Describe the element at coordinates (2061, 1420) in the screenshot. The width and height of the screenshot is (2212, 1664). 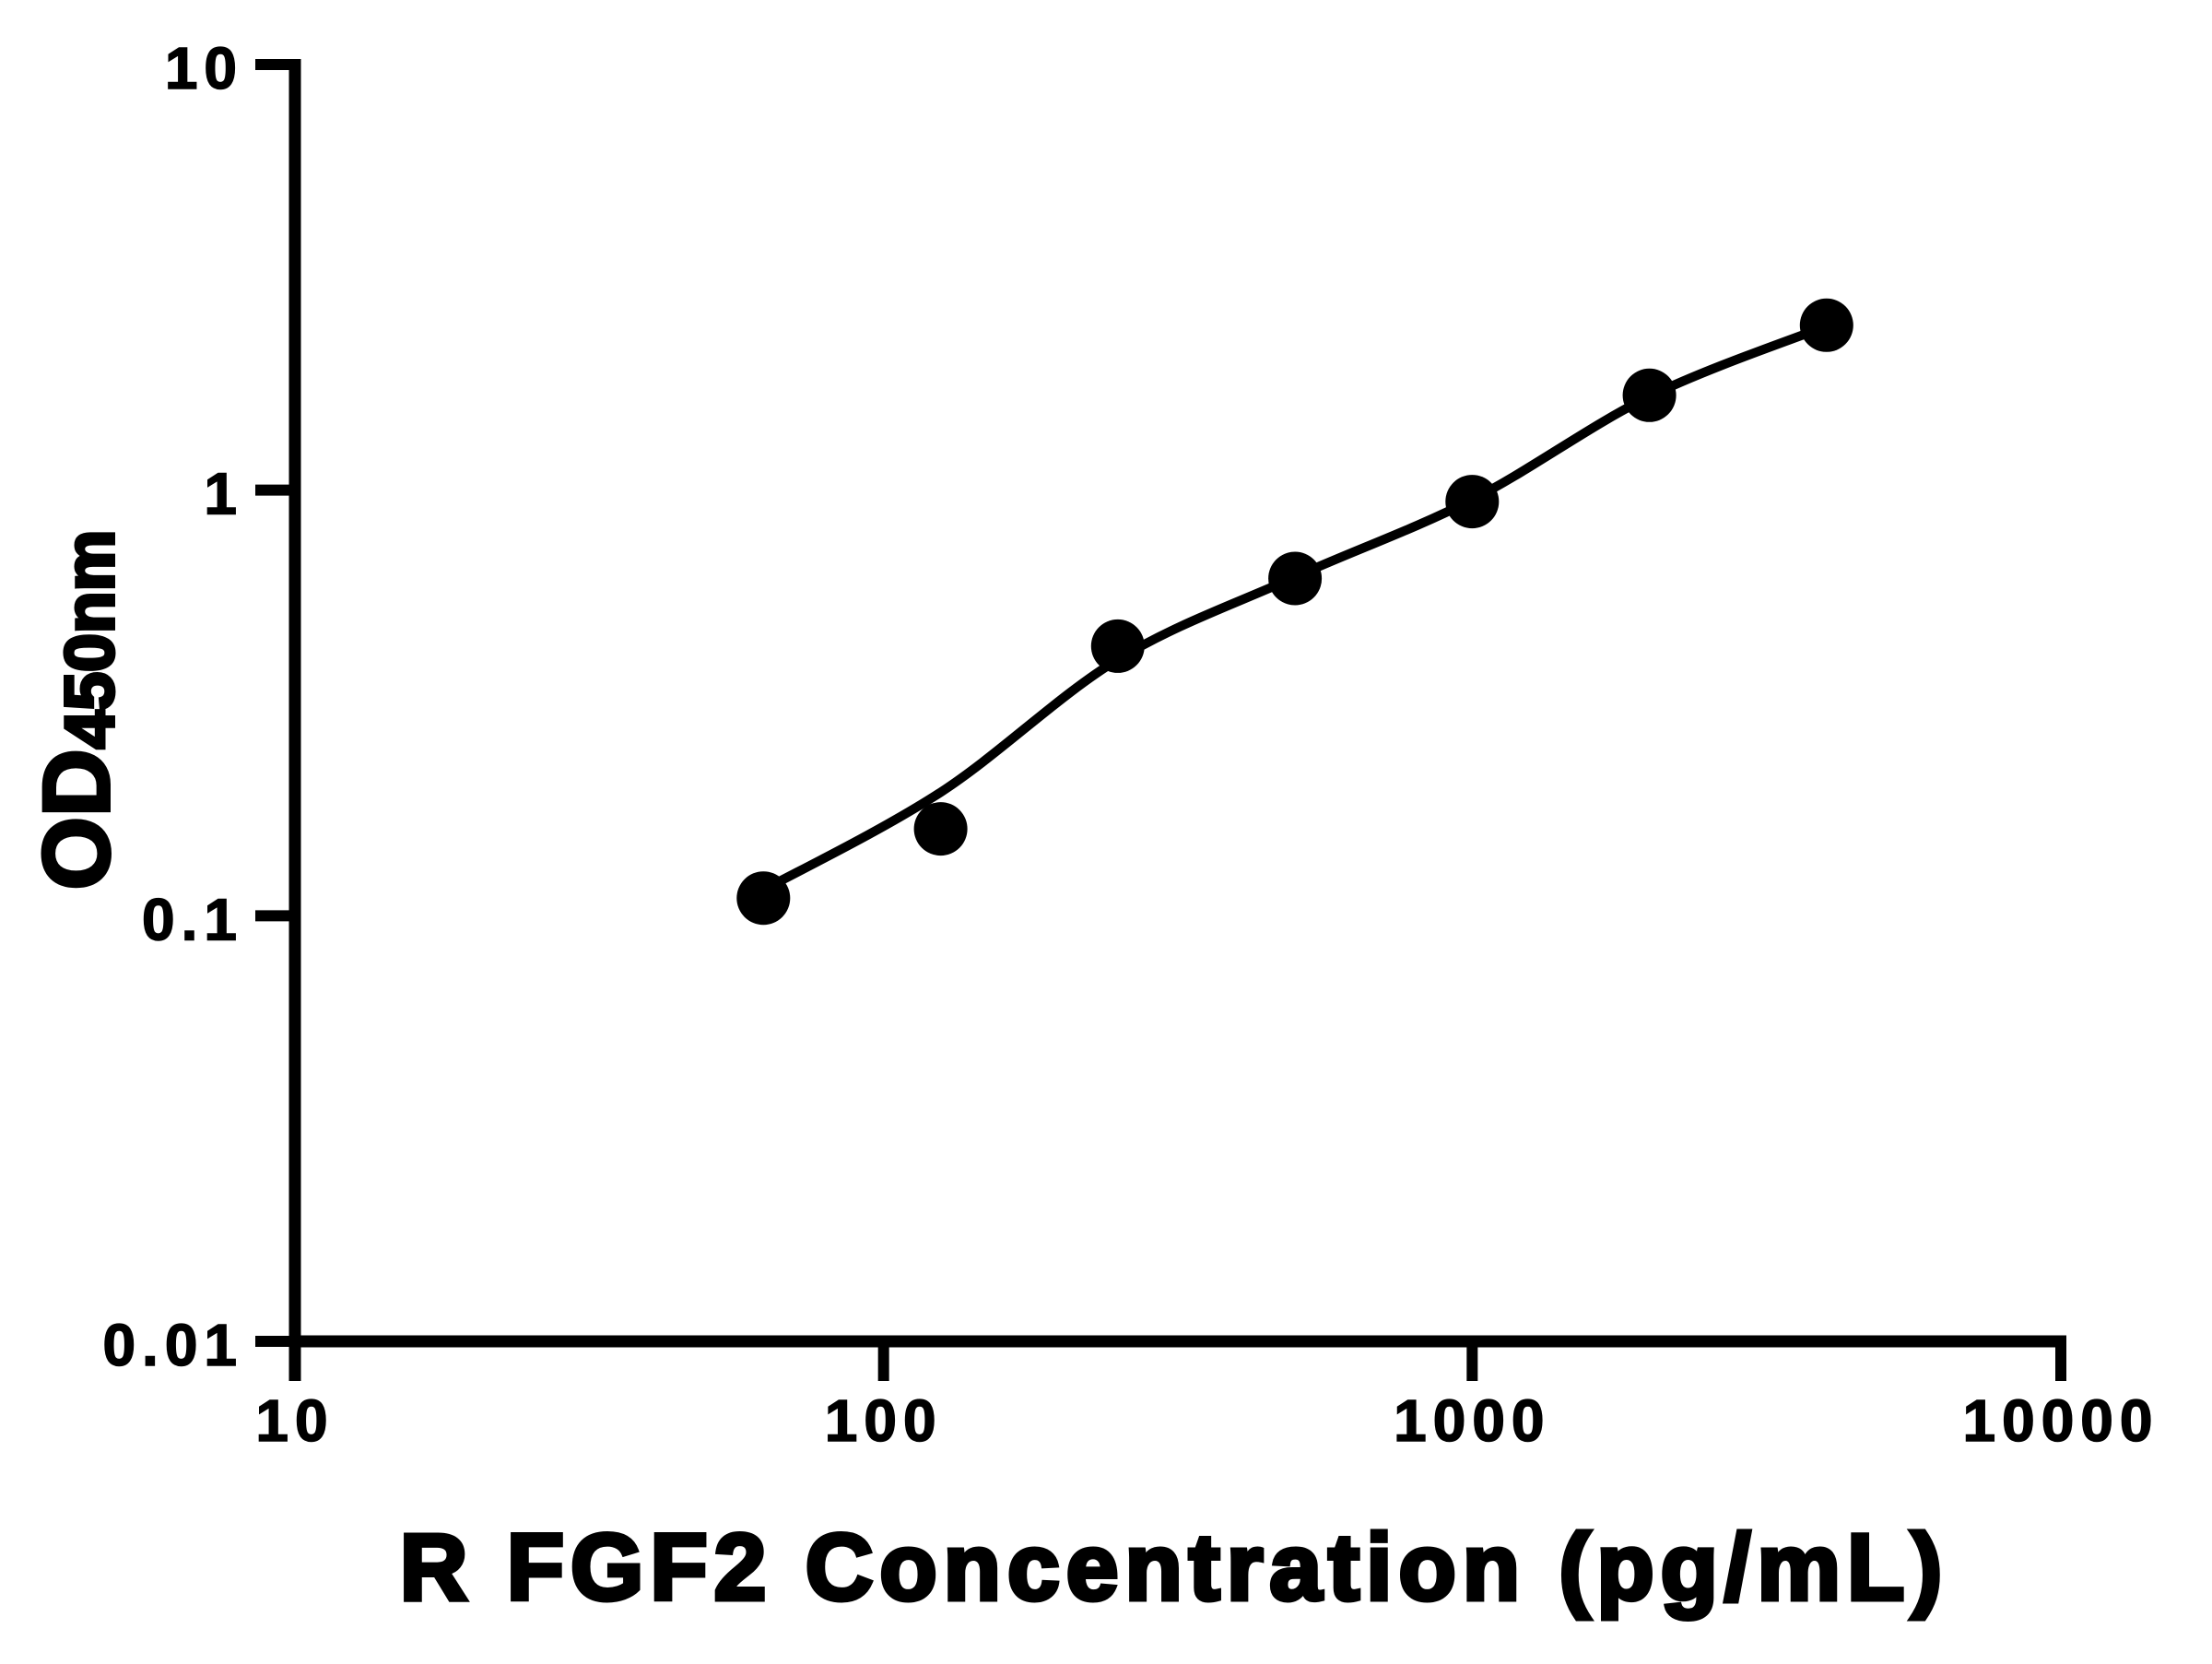
I see `x-tick-label: 10000` at that location.